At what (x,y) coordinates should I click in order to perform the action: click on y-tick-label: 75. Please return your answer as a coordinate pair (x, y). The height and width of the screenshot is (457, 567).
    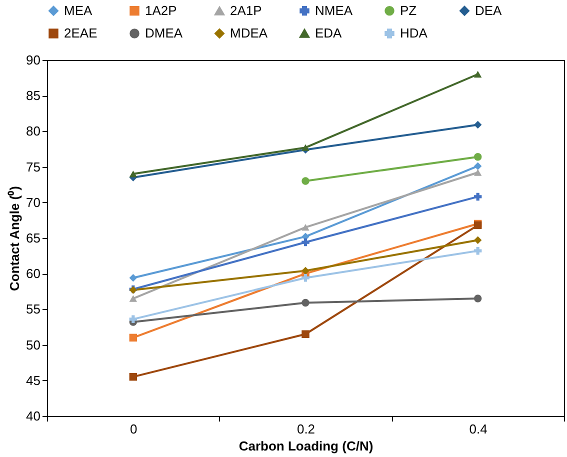
    Looking at the image, I should click on (33, 166).